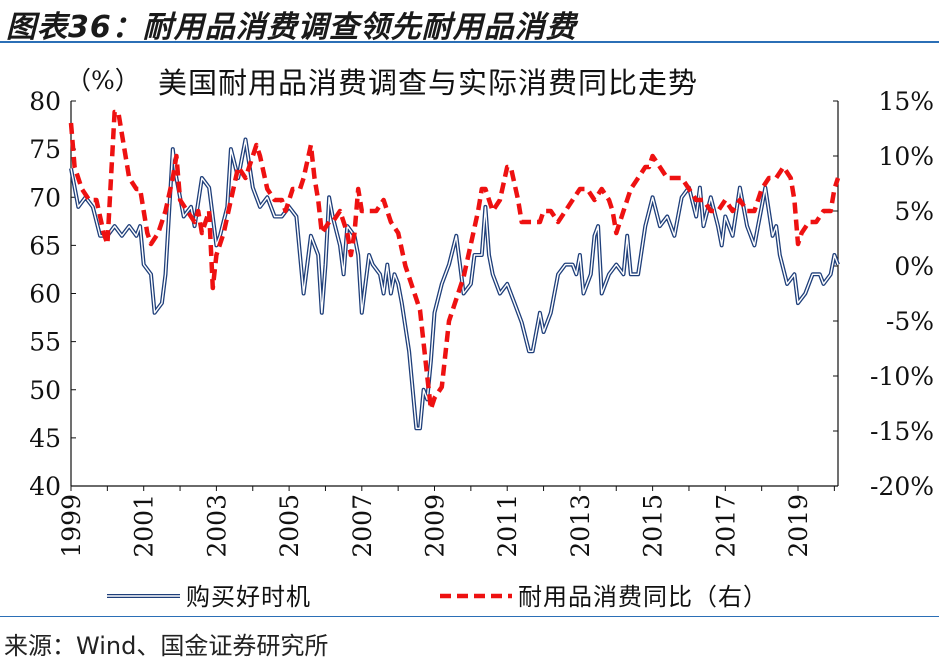 The height and width of the screenshot is (666, 939). Describe the element at coordinates (166, 646) in the screenshot. I see `source-note: 来源：Wind、国金证券研究所` at that location.